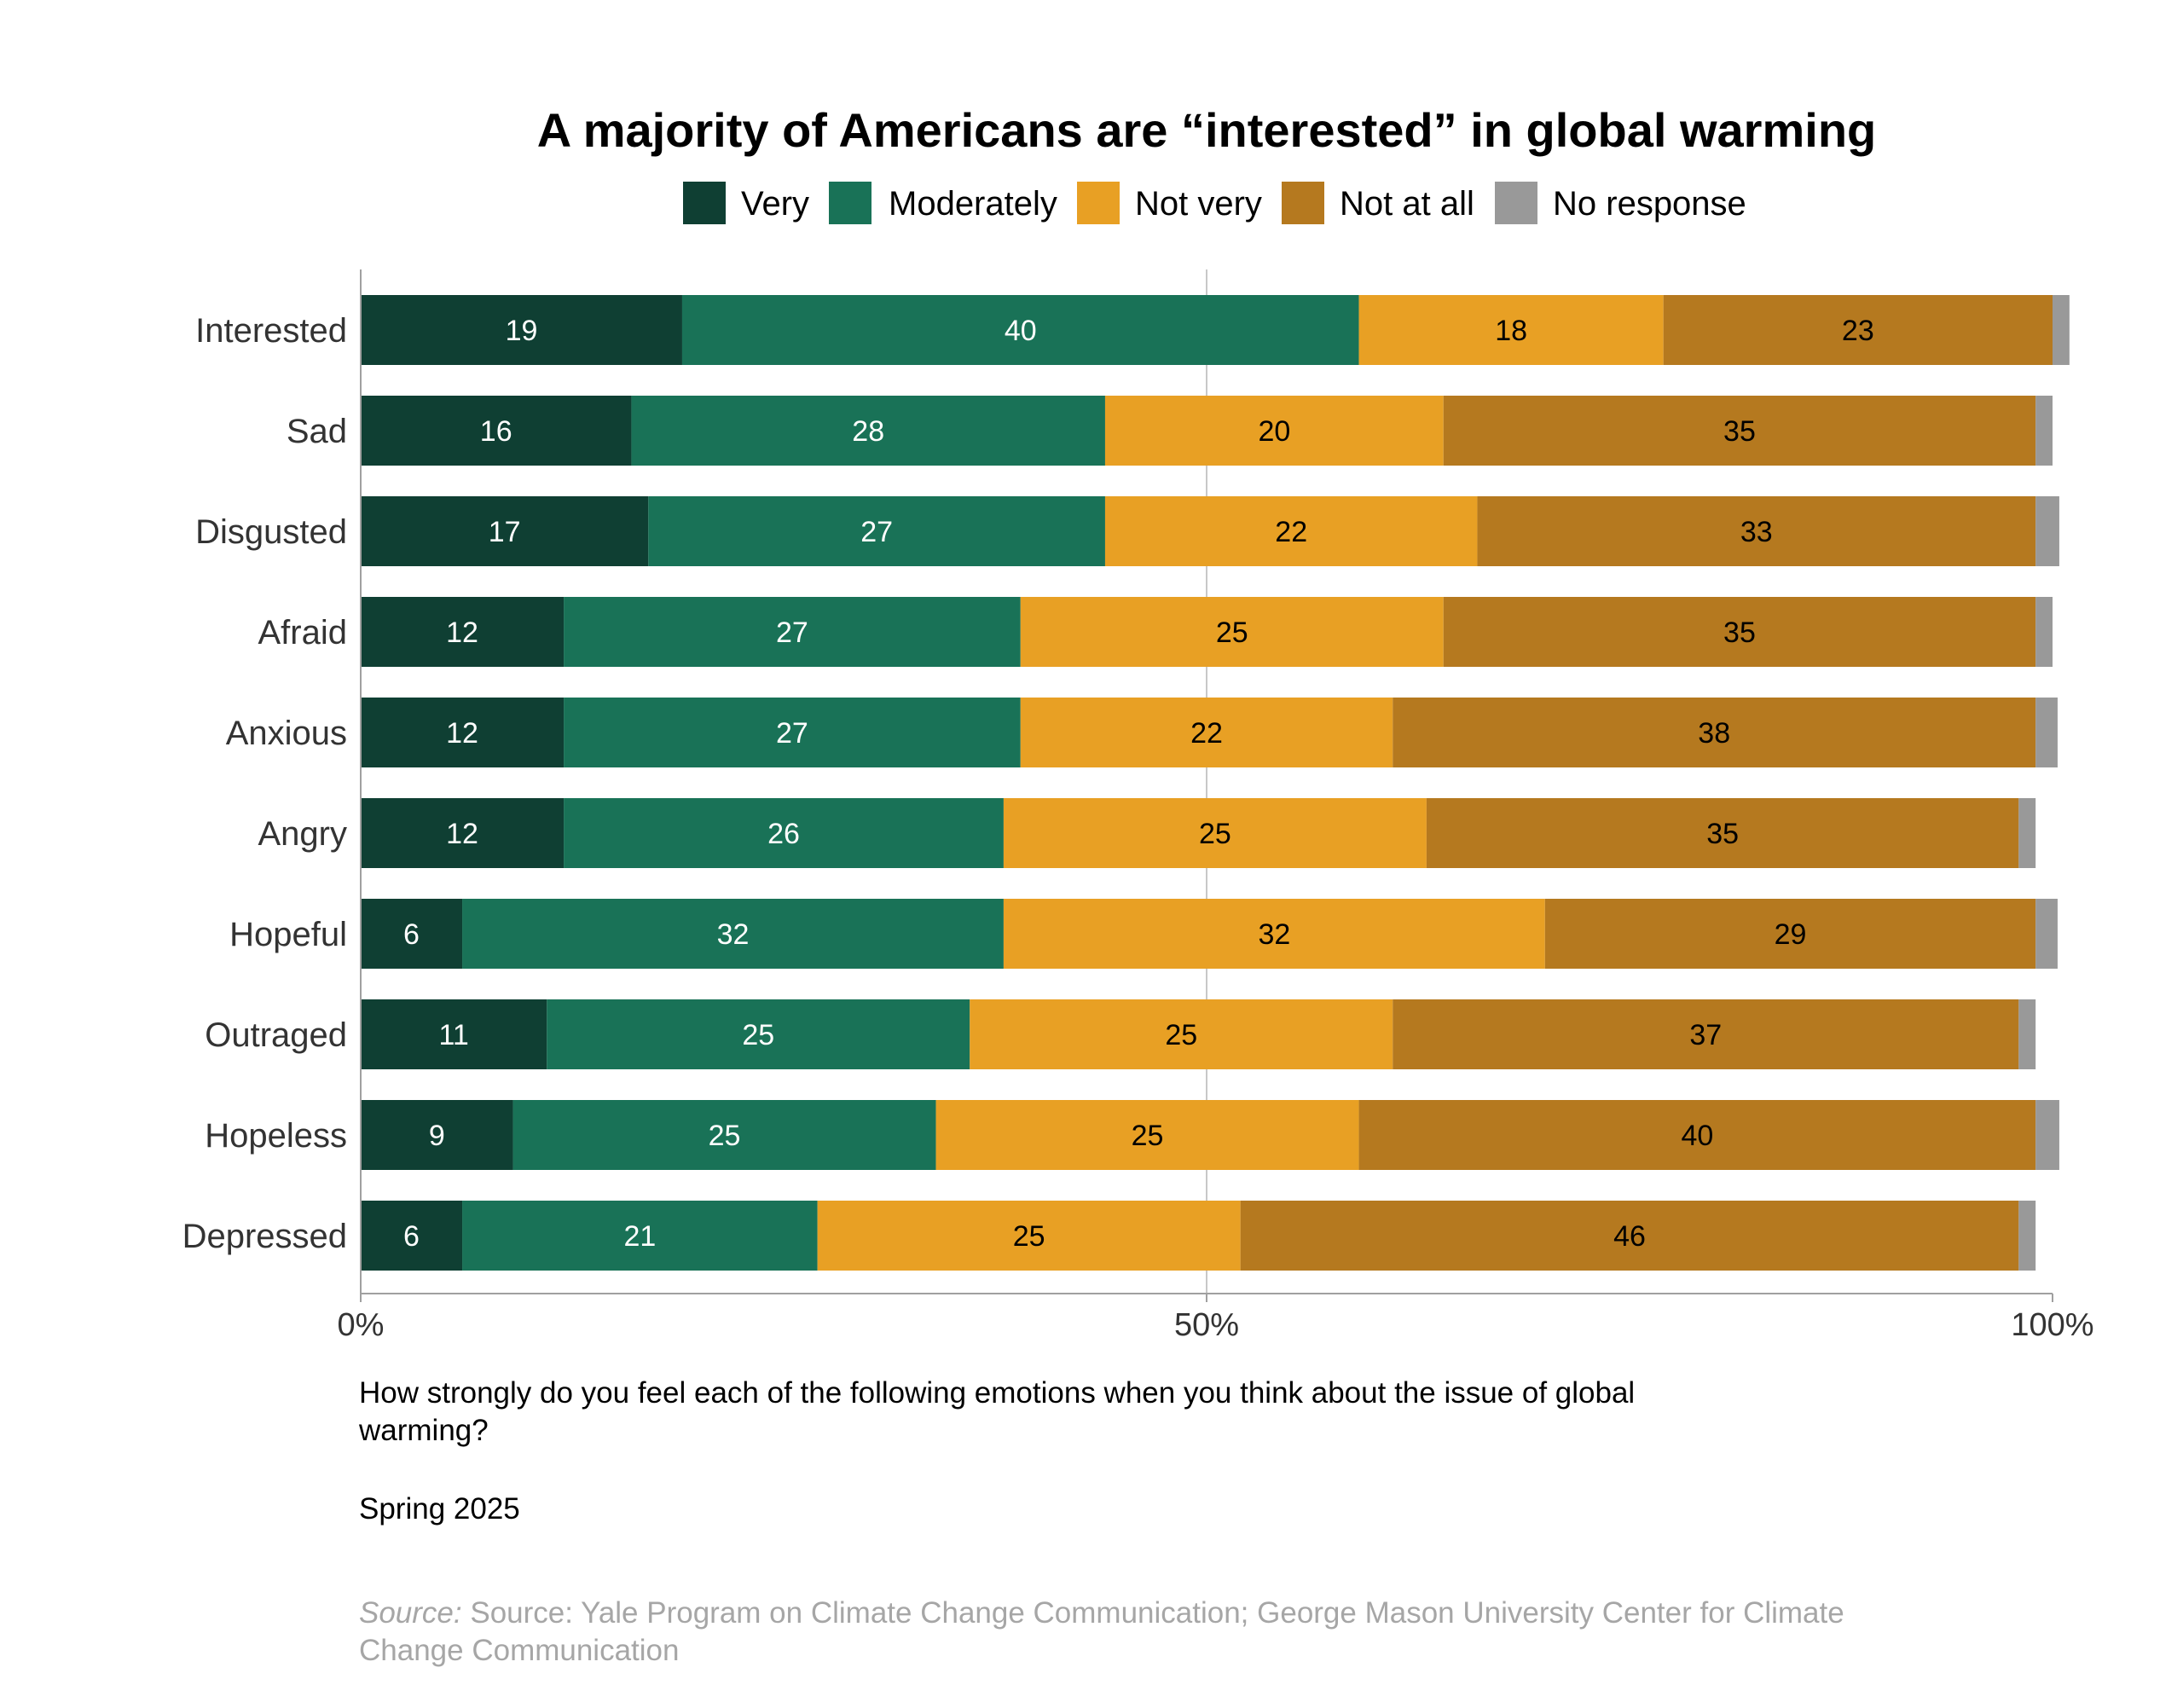 This screenshot has height=1708, width=2183. I want to click on bar-angry-no-response, so click(2027, 833).